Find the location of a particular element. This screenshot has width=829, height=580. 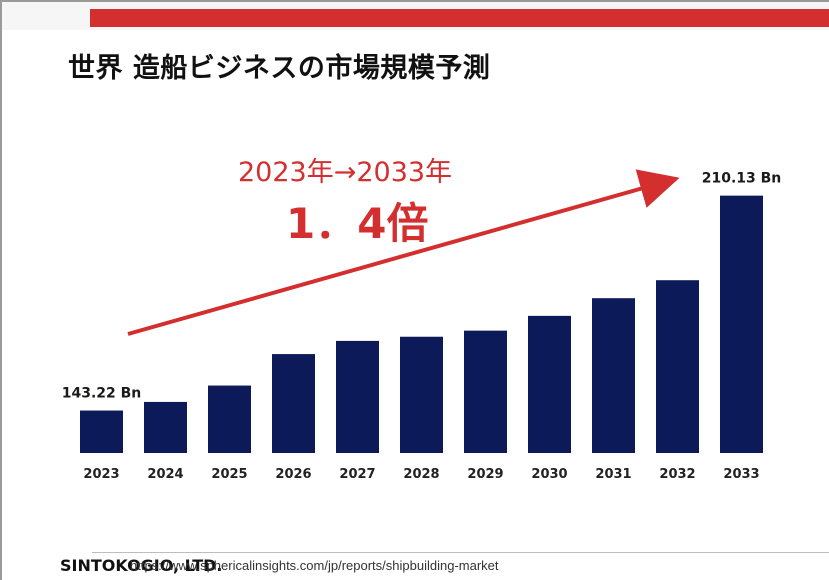

data-label-2033: 210.13 Bn is located at coordinates (742, 179).